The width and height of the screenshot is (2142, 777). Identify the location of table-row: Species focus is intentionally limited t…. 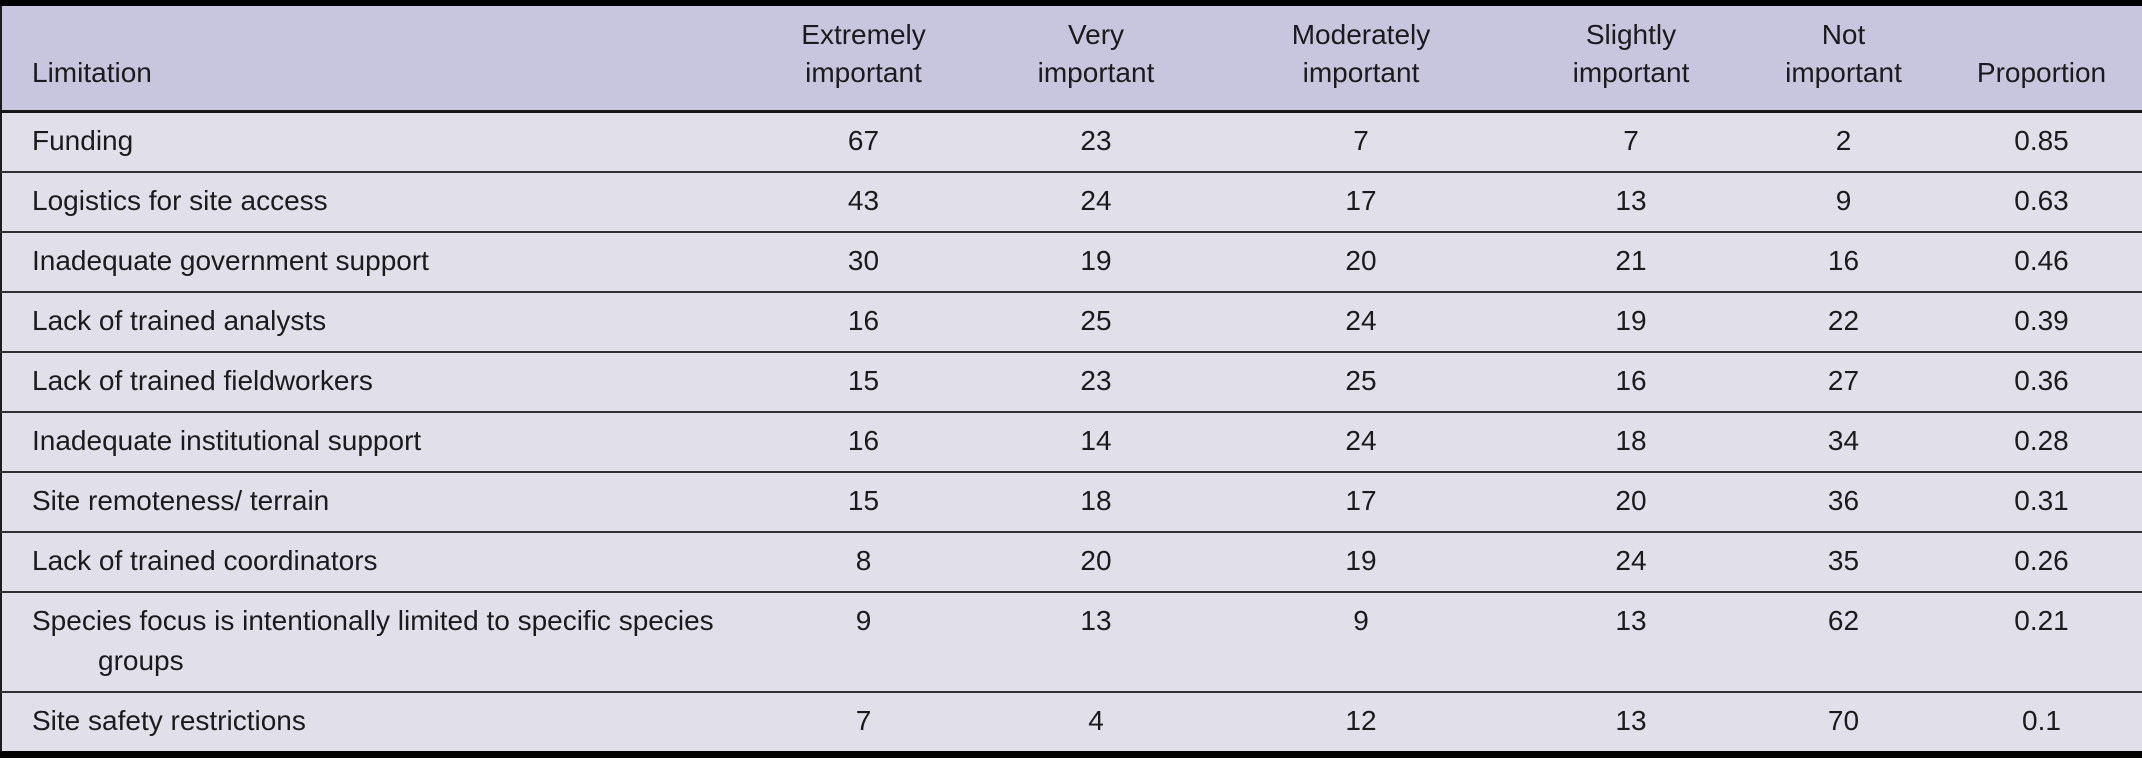
(1071, 642).